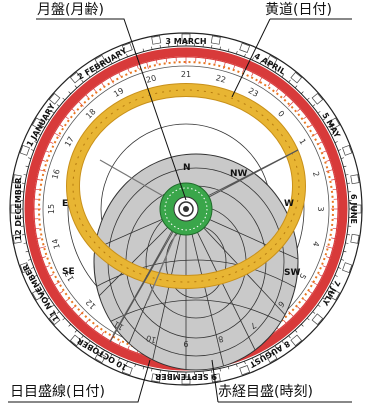 The height and width of the screenshot is (410, 371). I want to click on month-label: 9 SEPTEMBER, so click(186, 376).